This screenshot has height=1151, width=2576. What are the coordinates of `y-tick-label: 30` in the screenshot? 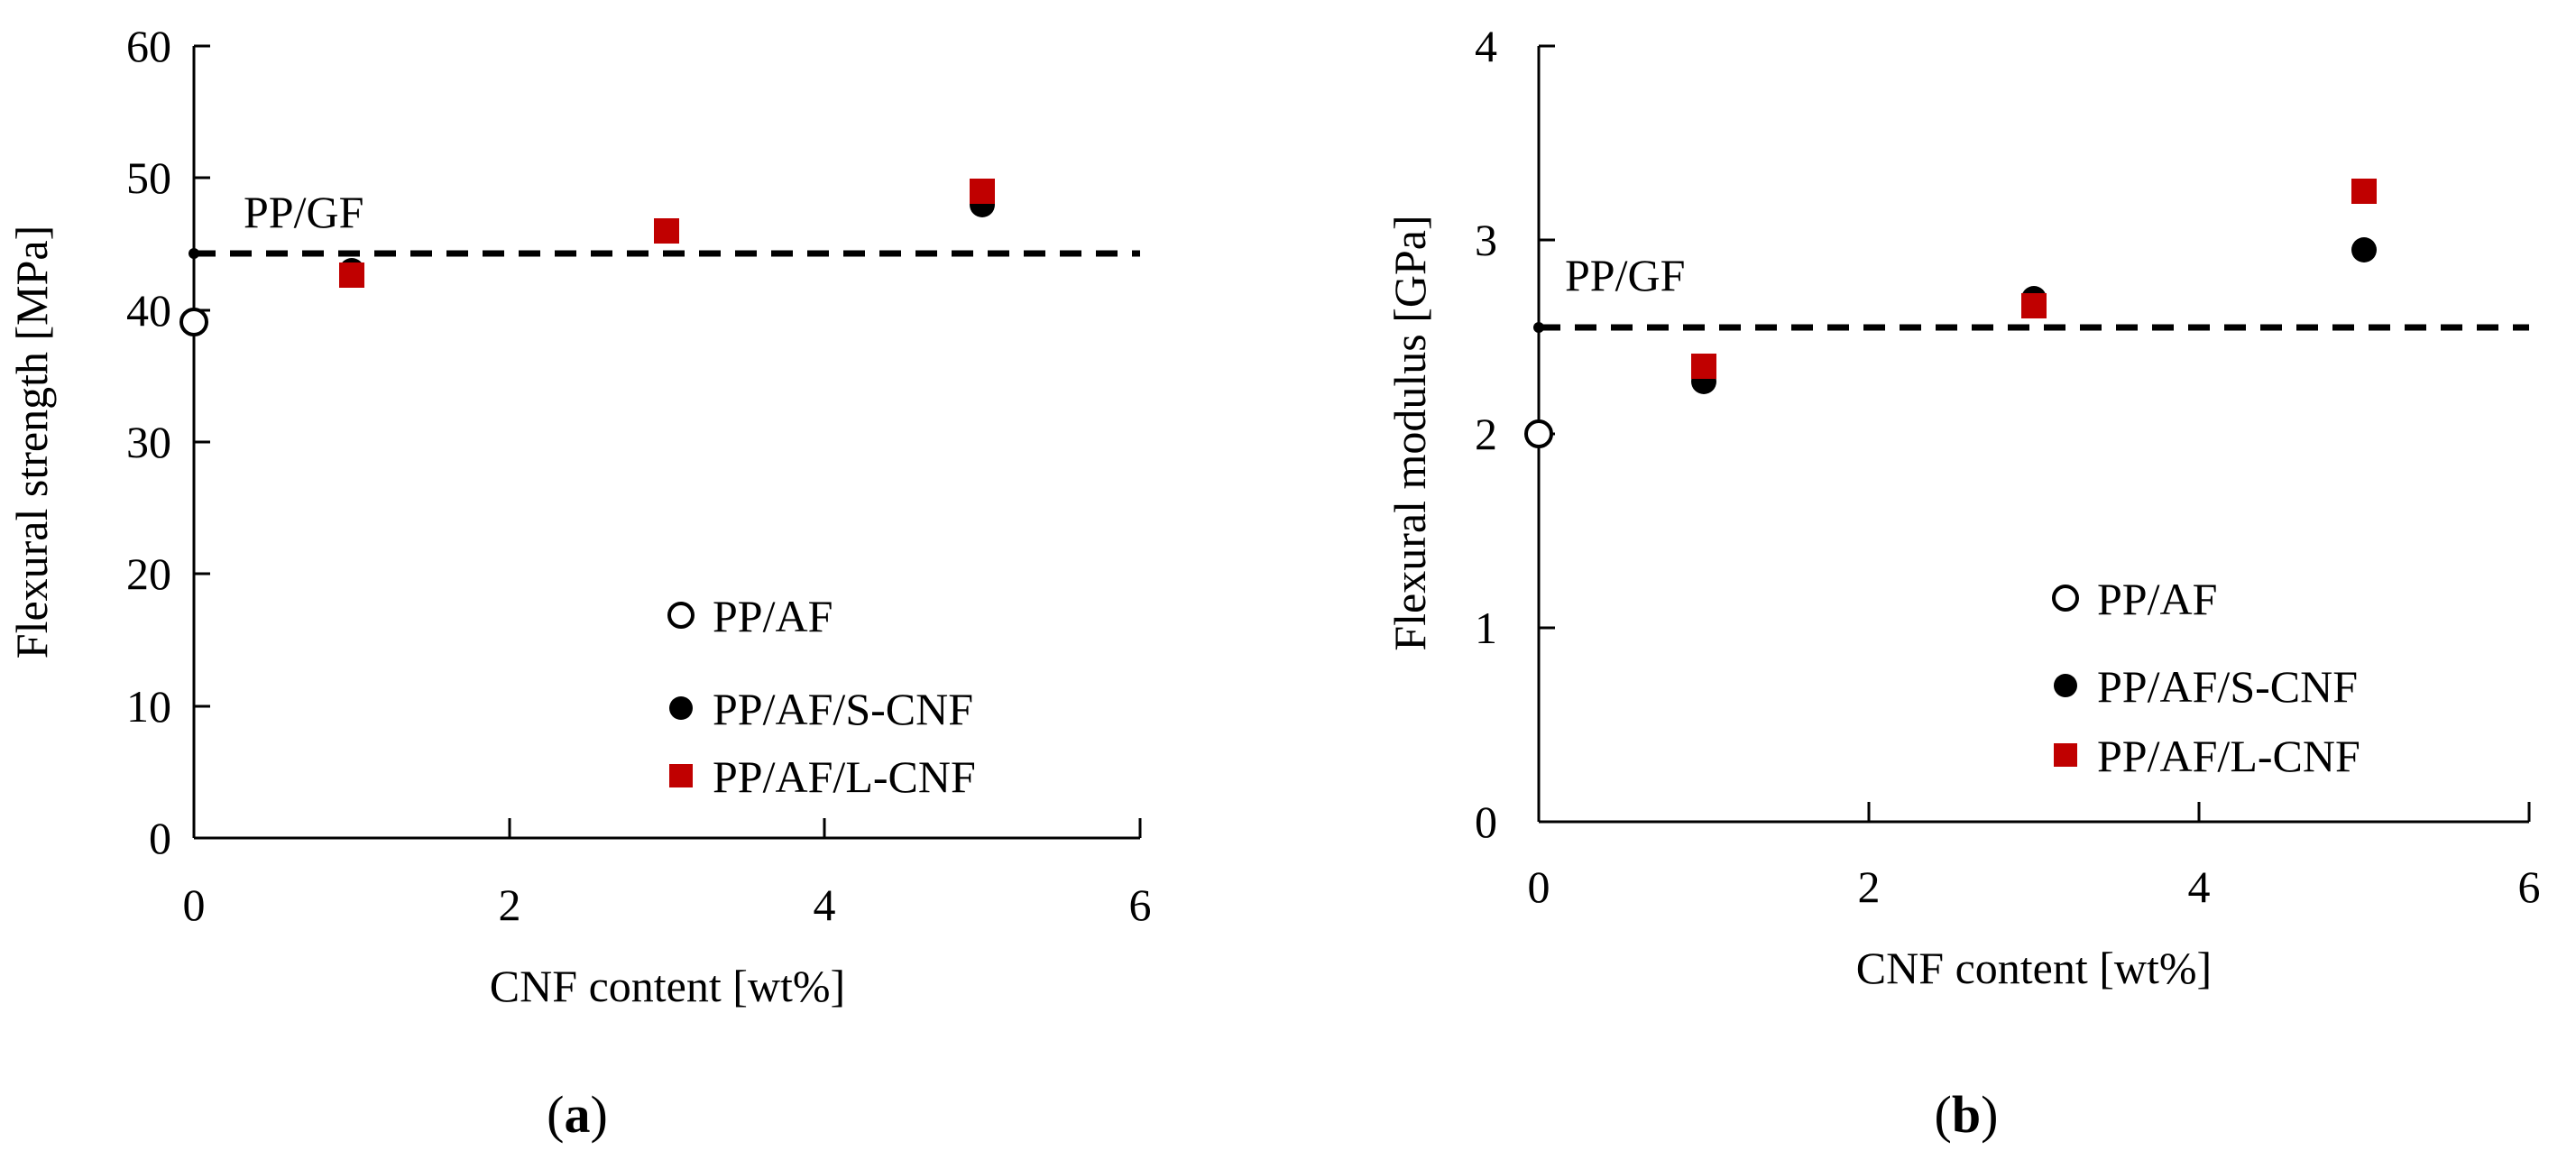 It's located at (148, 442).